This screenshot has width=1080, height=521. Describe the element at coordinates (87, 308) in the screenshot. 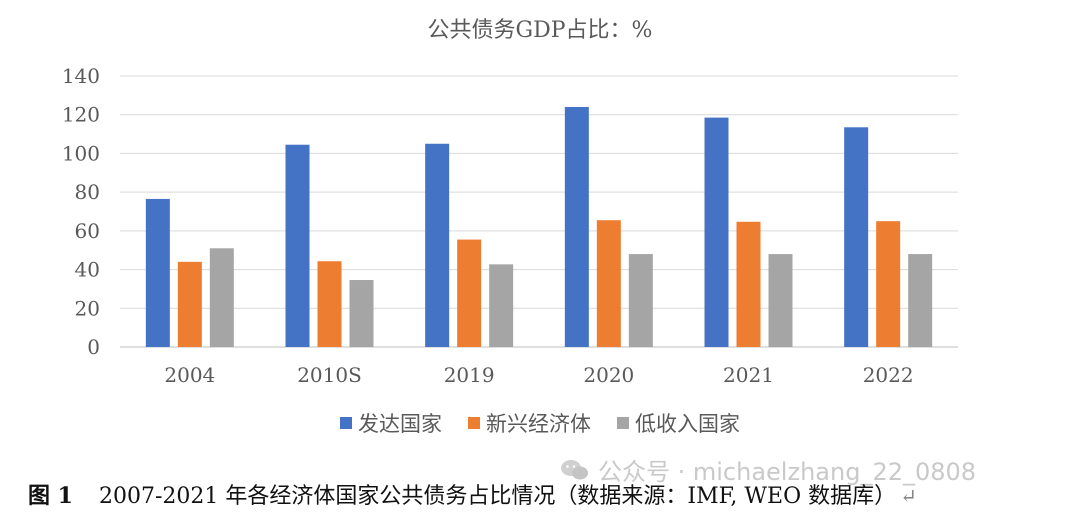

I see `y-tick-label: 20` at that location.